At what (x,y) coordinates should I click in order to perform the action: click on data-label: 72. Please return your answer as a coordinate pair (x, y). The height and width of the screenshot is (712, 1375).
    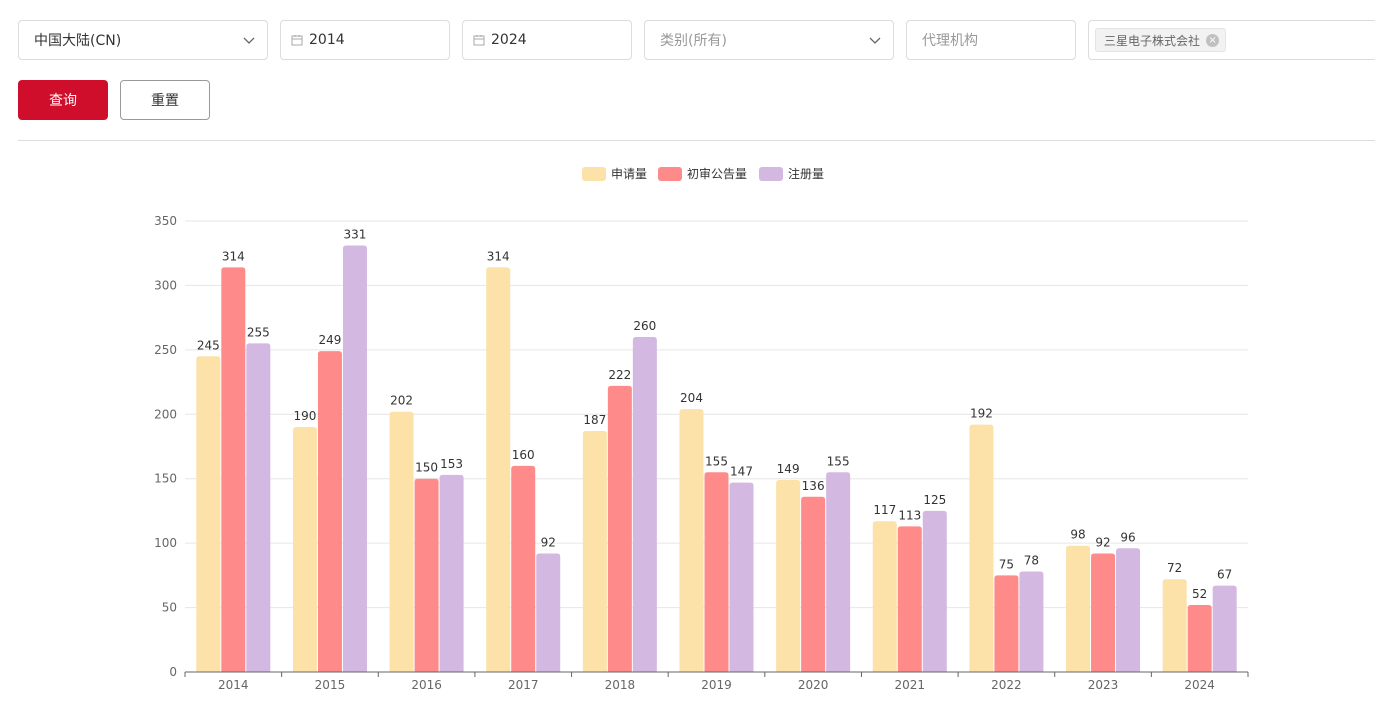
    Looking at the image, I should click on (1174, 568).